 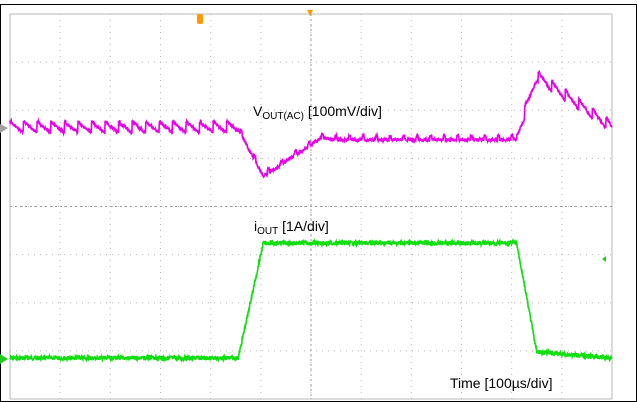 What do you see at coordinates (258, 111) in the screenshot?
I see `vout-label-main: V` at bounding box center [258, 111].